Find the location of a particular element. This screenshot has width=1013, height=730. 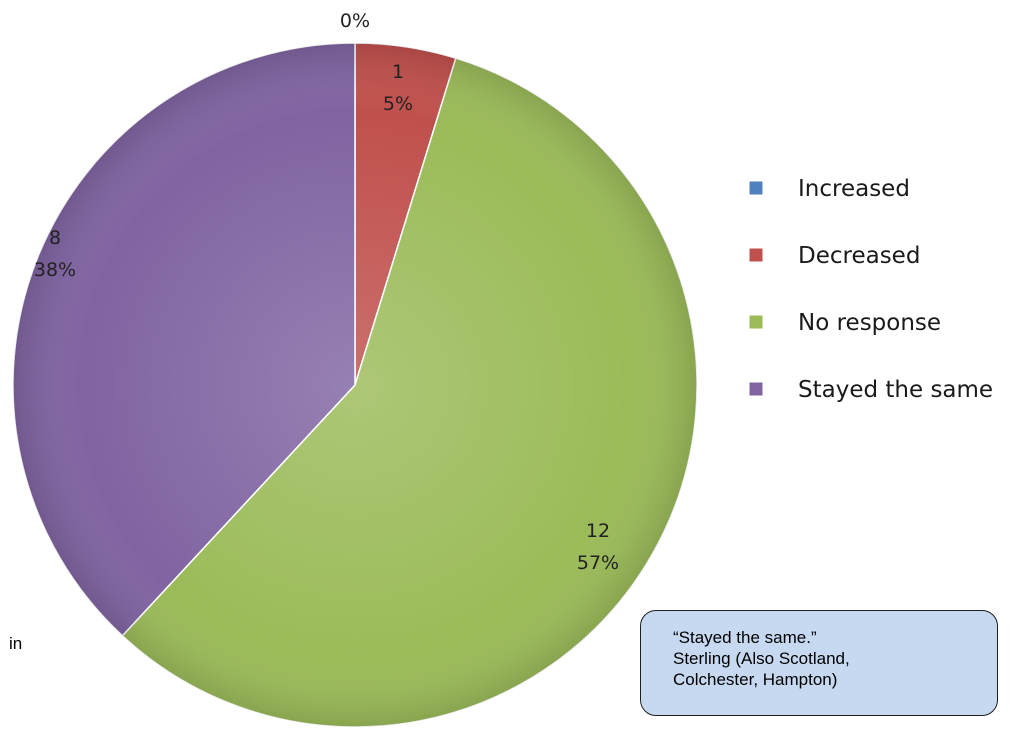

data-label-no-response-value: 12 is located at coordinates (598, 531).